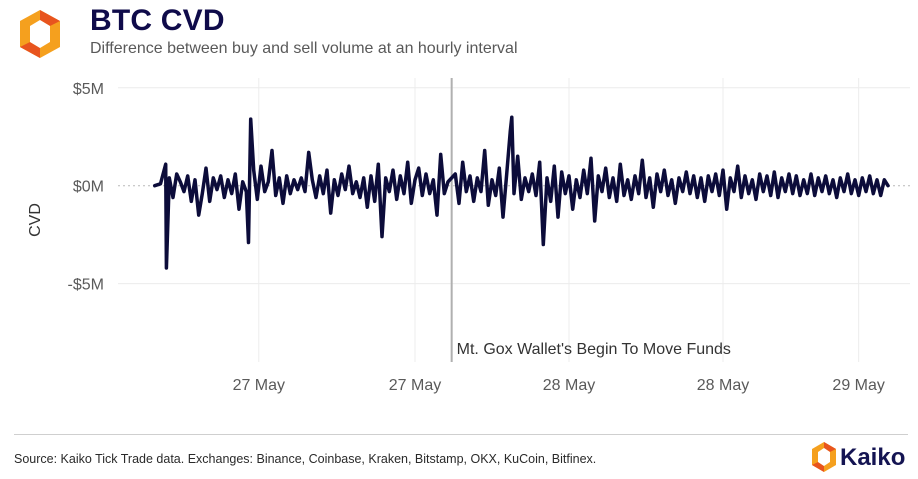 Image resolution: width=918 pixels, height=479 pixels. Describe the element at coordinates (88, 89) in the screenshot. I see `y-tick-label: $5M` at that location.